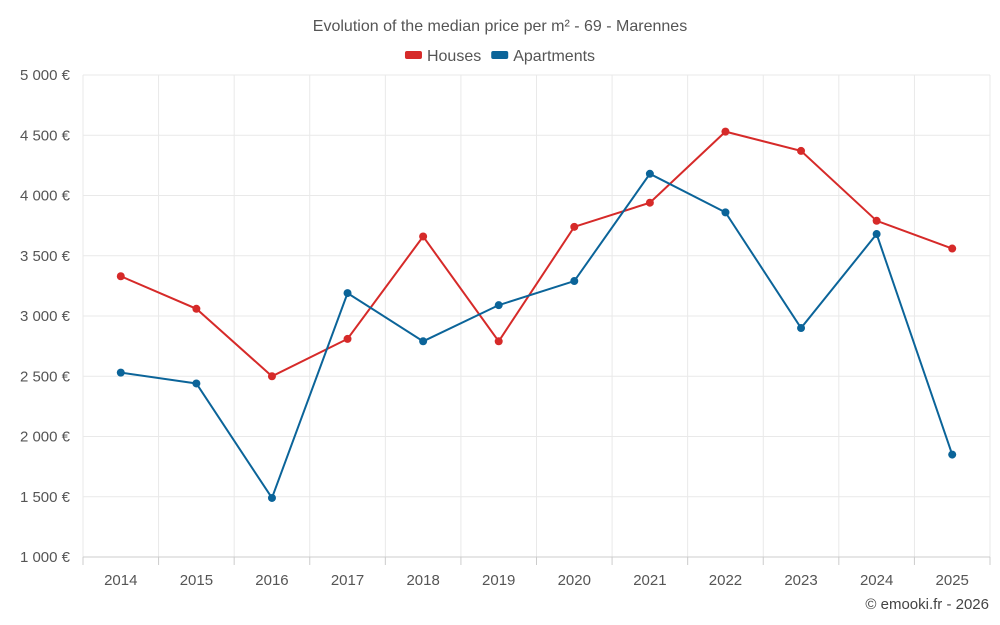 The image size is (1000, 625). I want to click on y-tick-label: 1 000 €, so click(45, 557).